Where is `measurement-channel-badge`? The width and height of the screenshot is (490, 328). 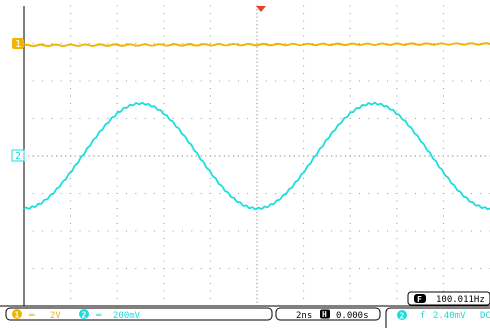
measurement-channel-badge is located at coordinates (402, 315).